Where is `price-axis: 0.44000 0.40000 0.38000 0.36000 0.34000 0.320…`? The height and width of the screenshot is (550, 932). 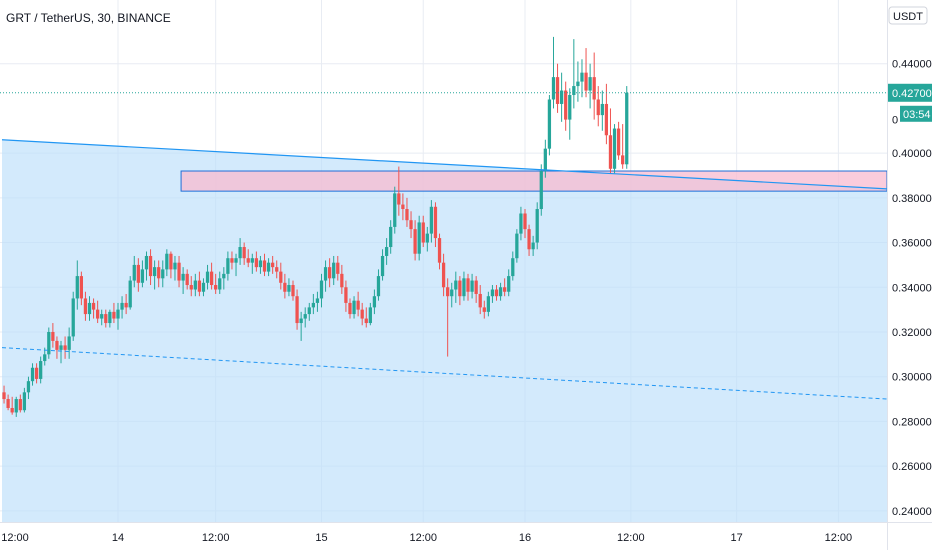
price-axis: 0.44000 0.40000 0.38000 0.36000 0.34000 0.320… is located at coordinates (909, 275).